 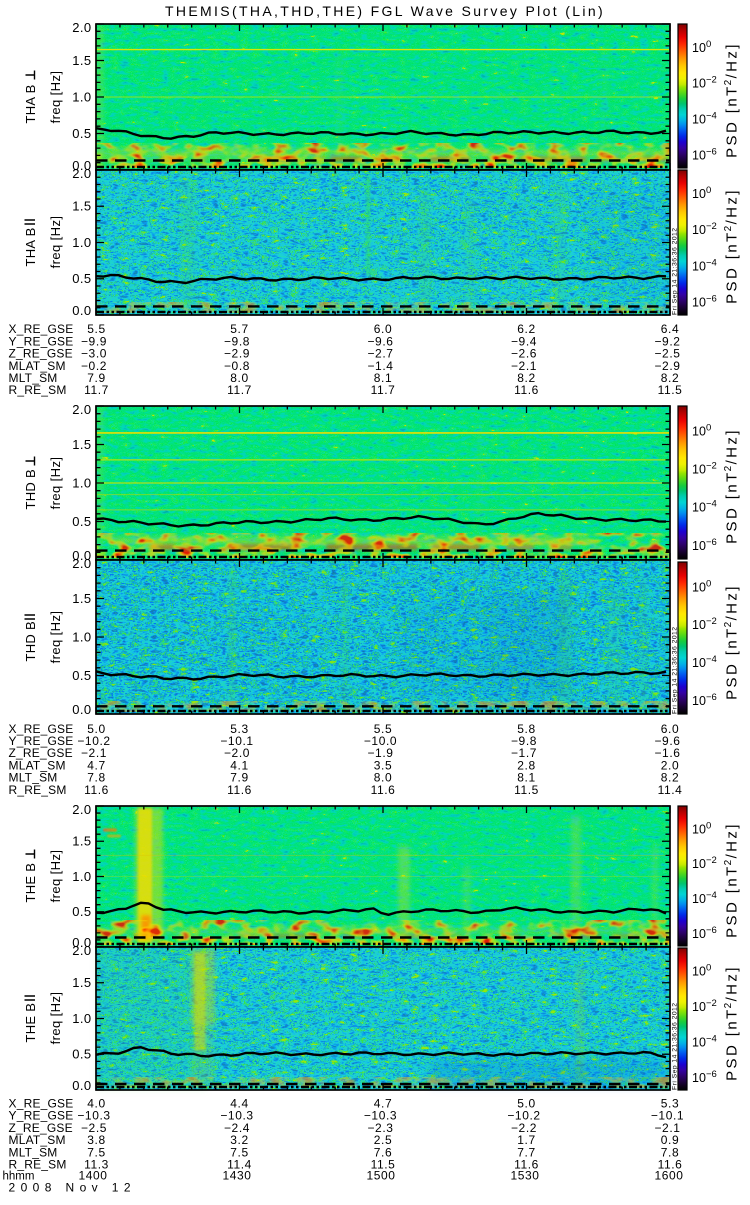 What do you see at coordinates (670, 1104) in the screenshot?
I see `svg-text: 5.3` at bounding box center [670, 1104].